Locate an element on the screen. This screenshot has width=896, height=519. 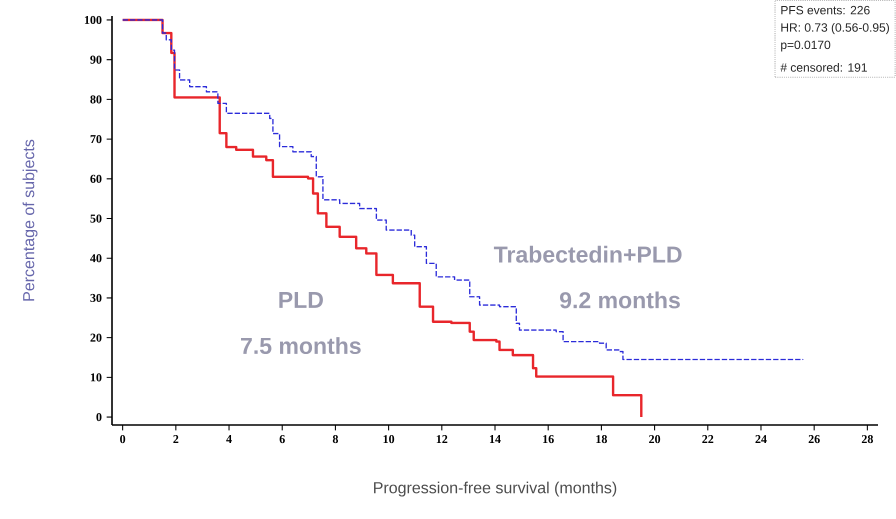
x-tick-label: 26 is located at coordinates (814, 439).